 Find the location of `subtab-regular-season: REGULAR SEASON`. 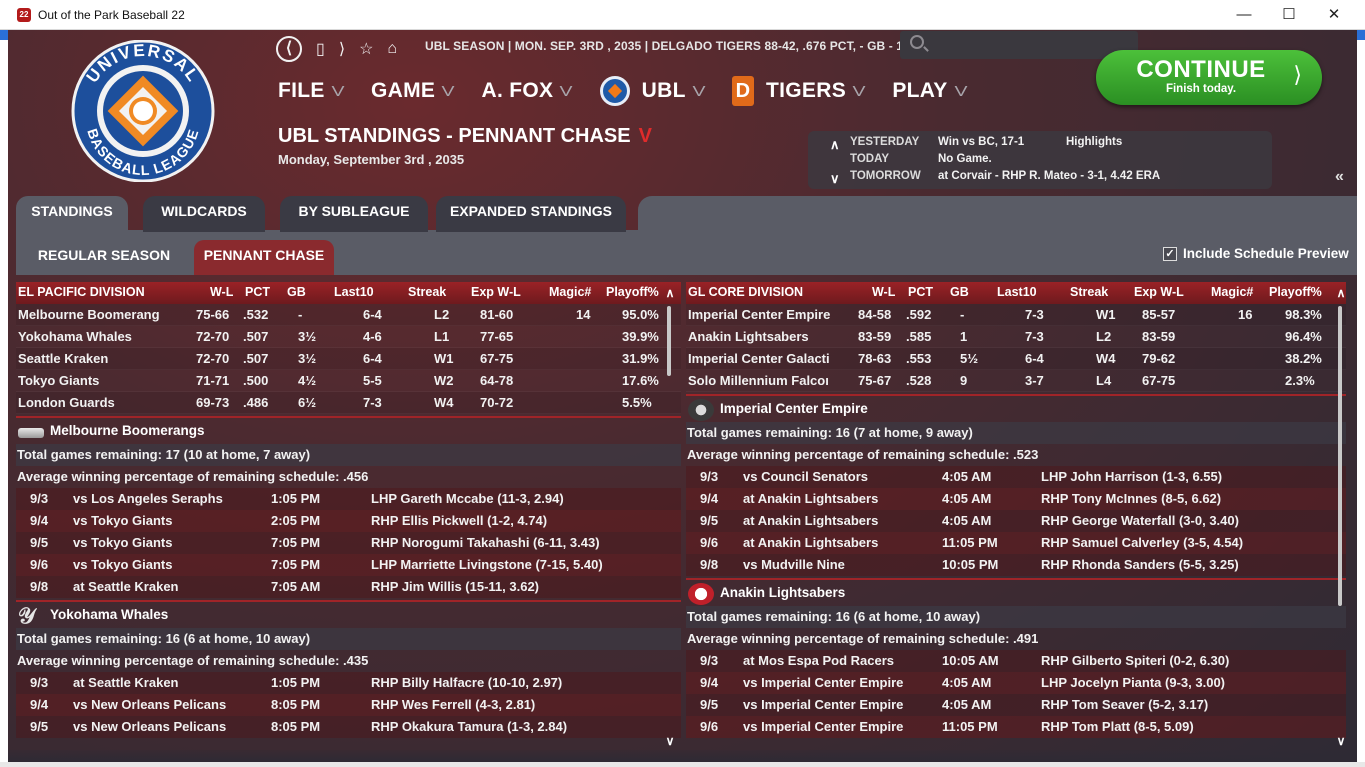

subtab-regular-season: REGULAR SEASON is located at coordinates (104, 255).